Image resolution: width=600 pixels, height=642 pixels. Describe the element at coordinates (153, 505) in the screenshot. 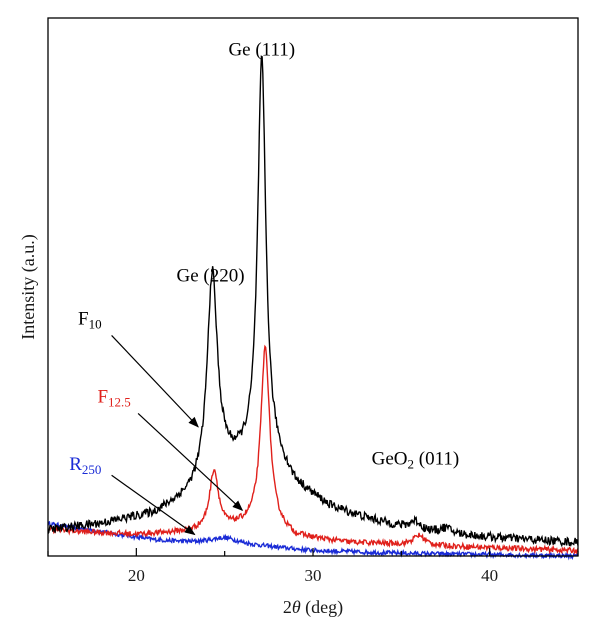

I see `arrow-r250` at that location.